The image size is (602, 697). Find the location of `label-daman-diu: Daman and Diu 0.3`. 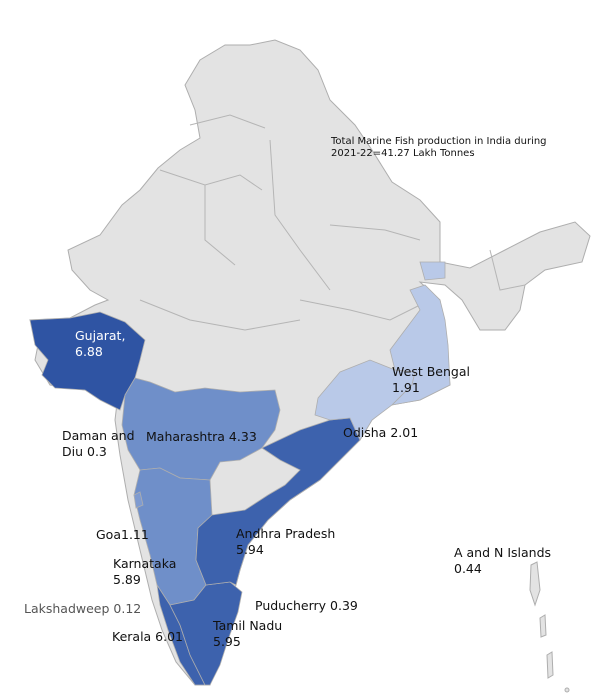

label-daman-diu: Daman and Diu 0.3 is located at coordinates (98, 444).